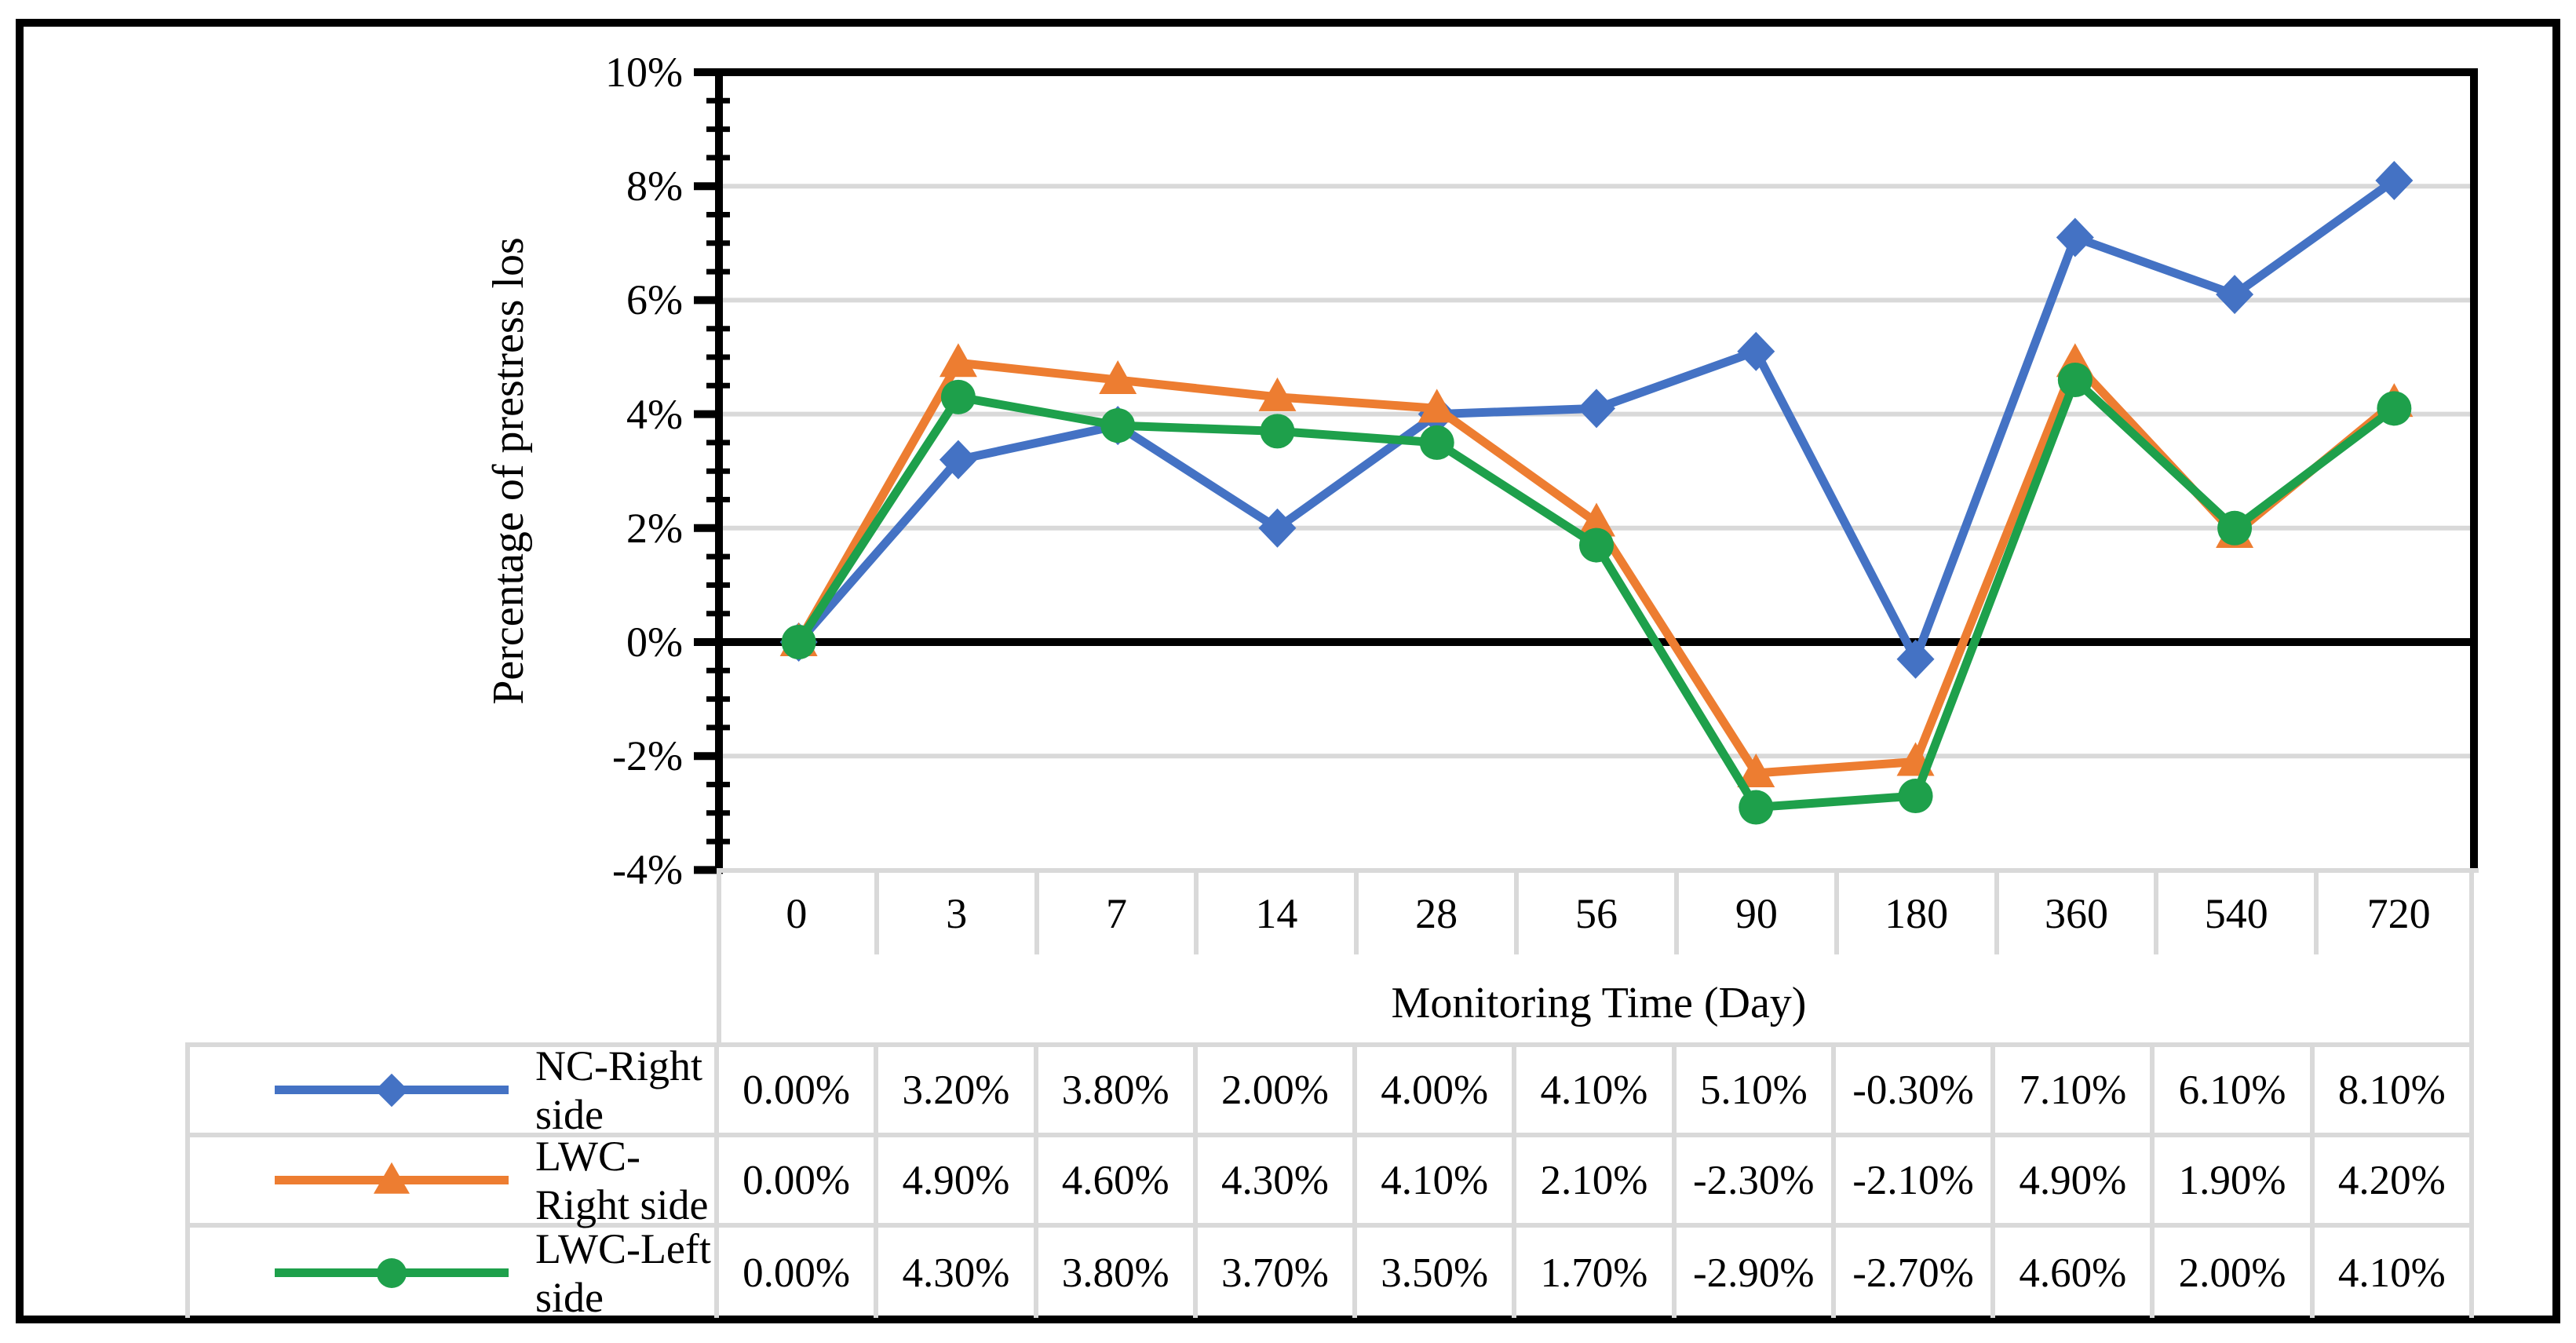  Describe the element at coordinates (647, 870) in the screenshot. I see `y-tick-label: -4%` at that location.